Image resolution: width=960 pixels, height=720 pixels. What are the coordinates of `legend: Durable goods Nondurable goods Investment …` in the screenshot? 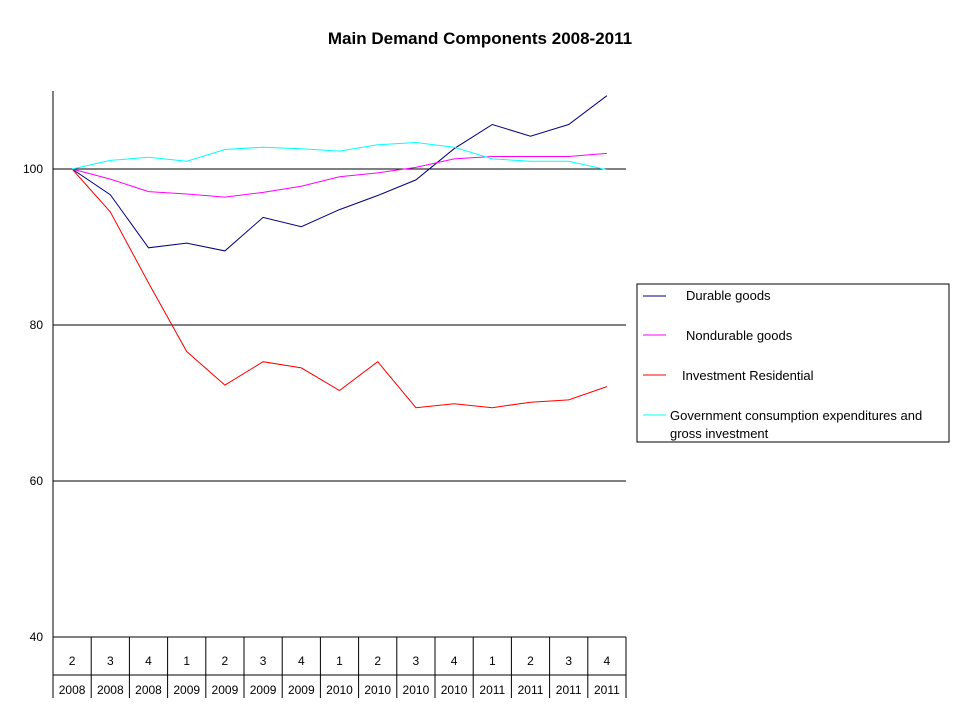 It's located at (793, 363).